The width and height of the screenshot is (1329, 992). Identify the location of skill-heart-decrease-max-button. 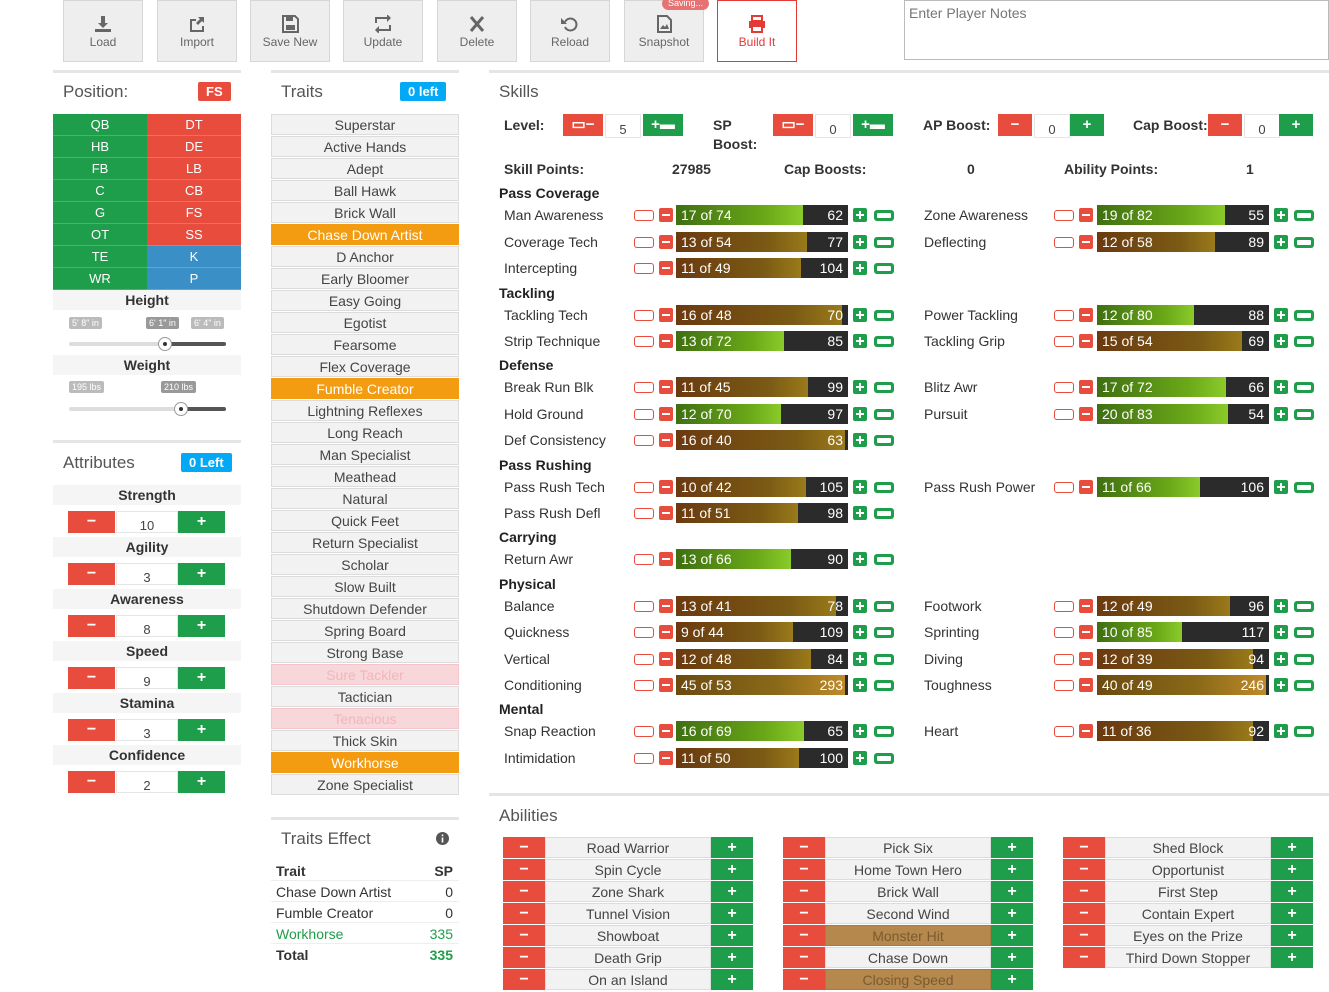
(1064, 731).